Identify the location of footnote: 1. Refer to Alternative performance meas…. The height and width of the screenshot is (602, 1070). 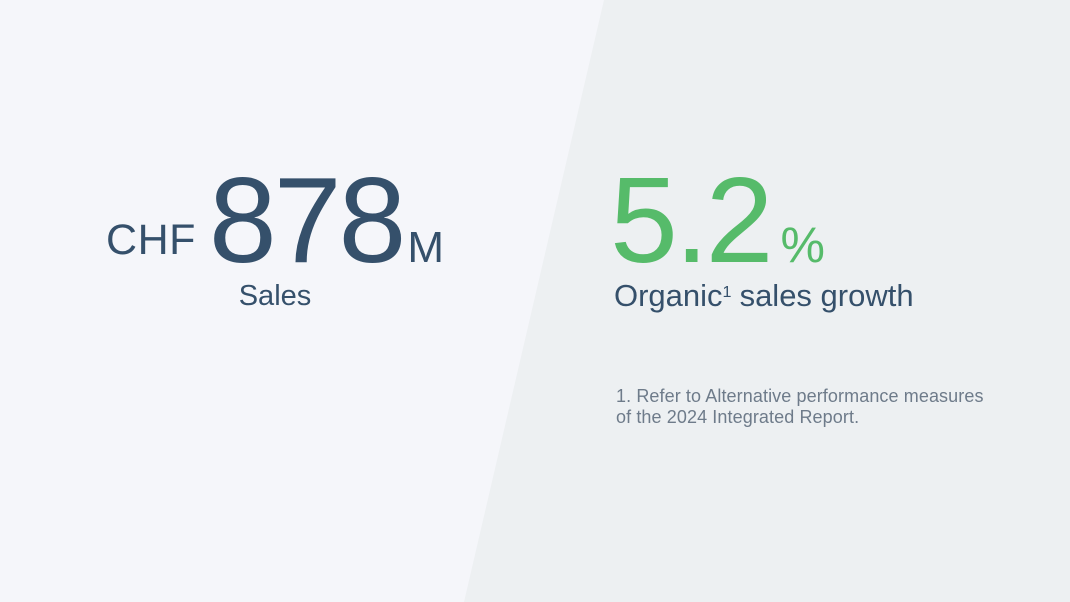
(800, 407).